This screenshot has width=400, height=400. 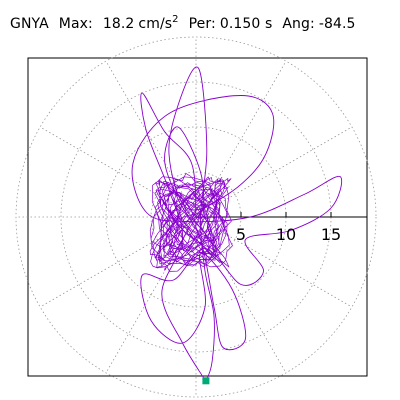 I want to click on chart-title: GNYA Max: 18.2 cm/s2 Per: 0.150 s Ang: -84.5, so click(x=183, y=23).